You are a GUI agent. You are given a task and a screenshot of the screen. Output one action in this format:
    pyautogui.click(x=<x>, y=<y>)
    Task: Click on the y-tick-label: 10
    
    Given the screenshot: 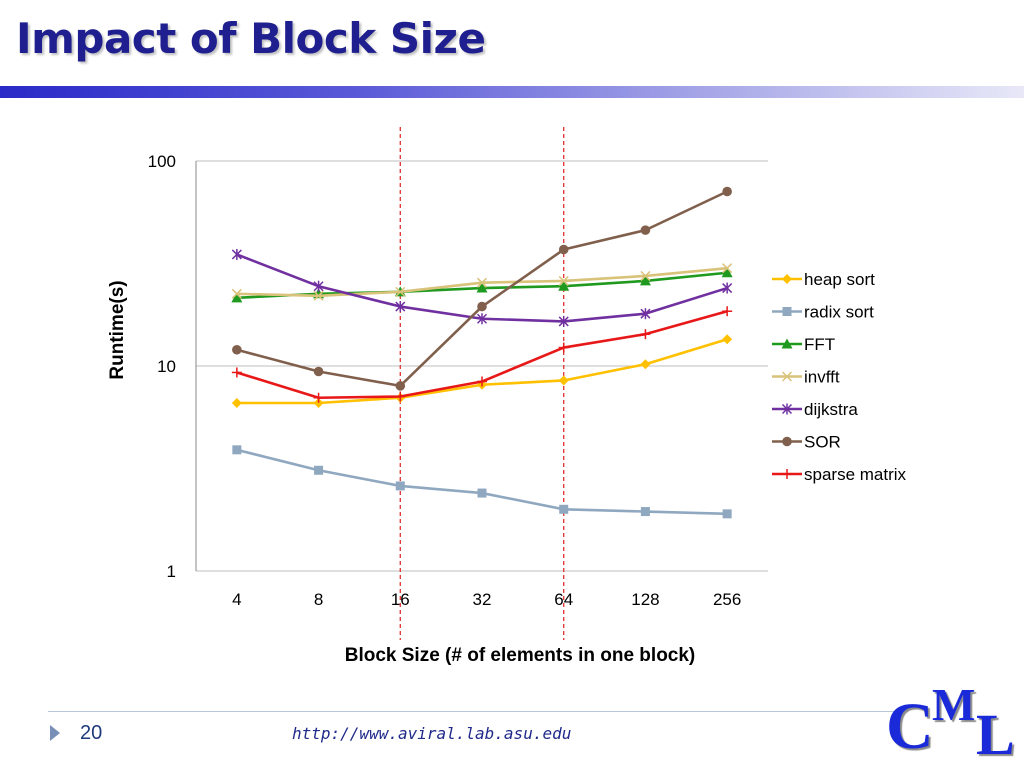 What is the action you would take?
    pyautogui.click(x=166, y=366)
    